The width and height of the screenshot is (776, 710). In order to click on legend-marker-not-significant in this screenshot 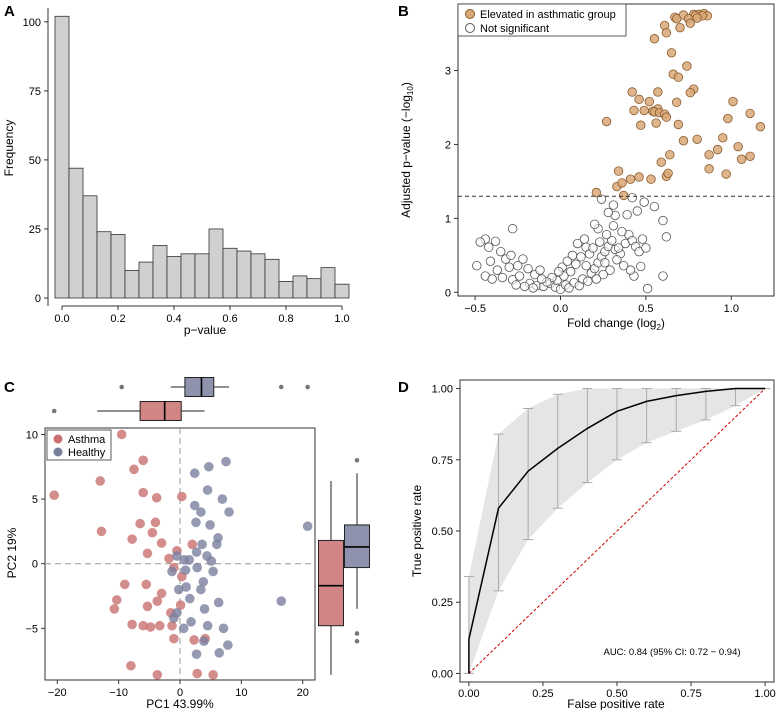, I will do `click(470, 28)`.